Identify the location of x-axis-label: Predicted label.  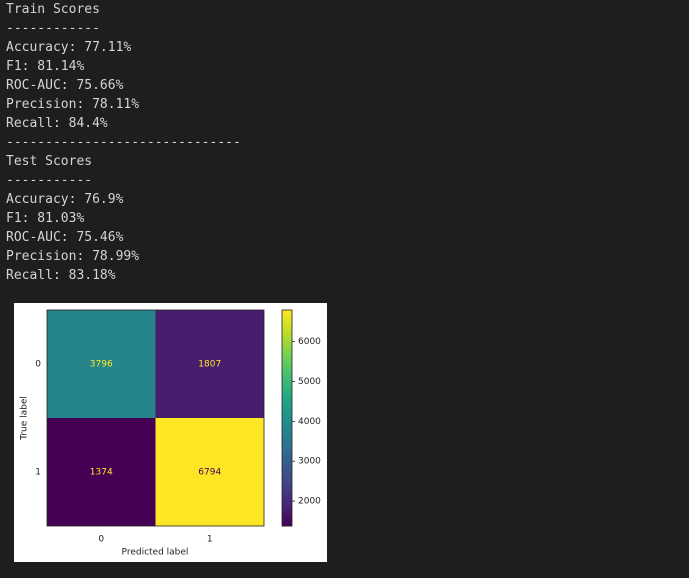
(155, 553).